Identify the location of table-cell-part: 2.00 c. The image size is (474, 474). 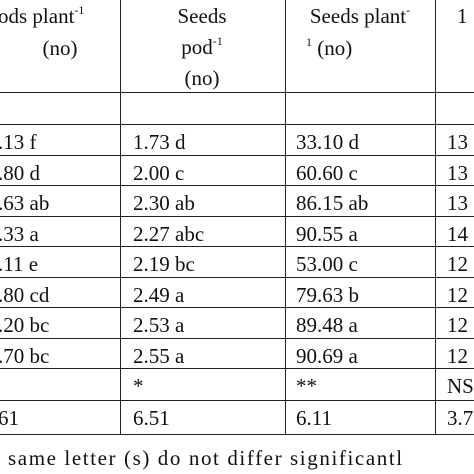
(159, 172).